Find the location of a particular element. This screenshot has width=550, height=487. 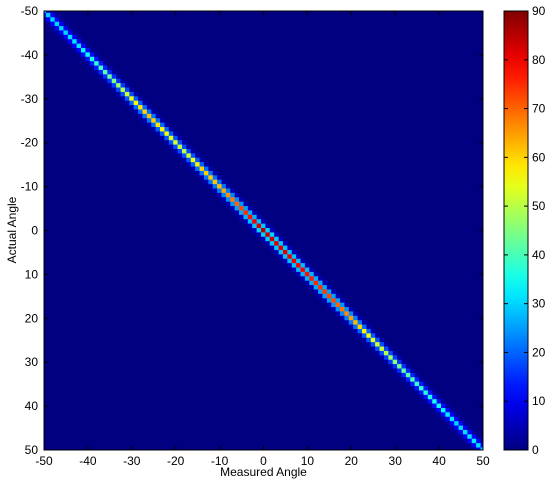

y-tick-label: -40 is located at coordinates (30, 55).